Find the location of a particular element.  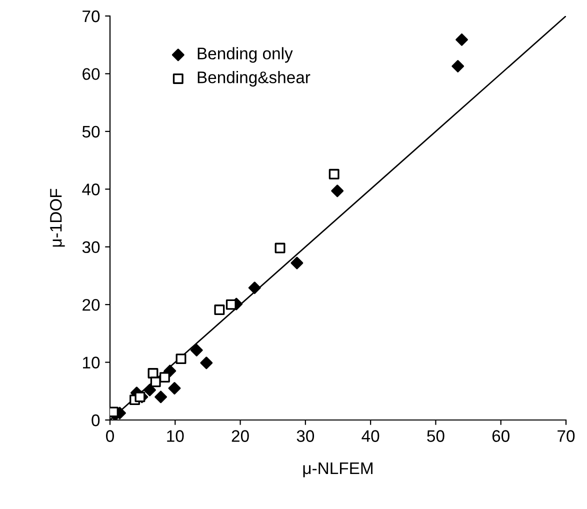

x-tick-label: 50 is located at coordinates (435, 436).